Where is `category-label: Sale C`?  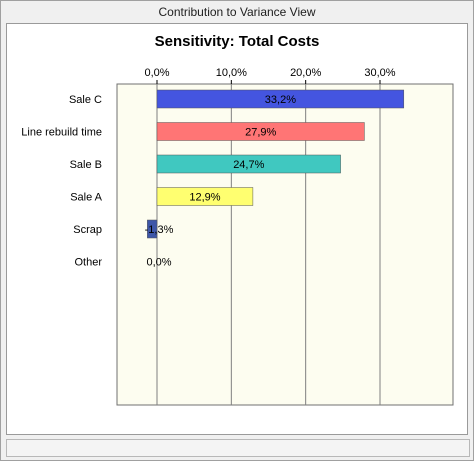 category-label: Sale C is located at coordinates (85, 100).